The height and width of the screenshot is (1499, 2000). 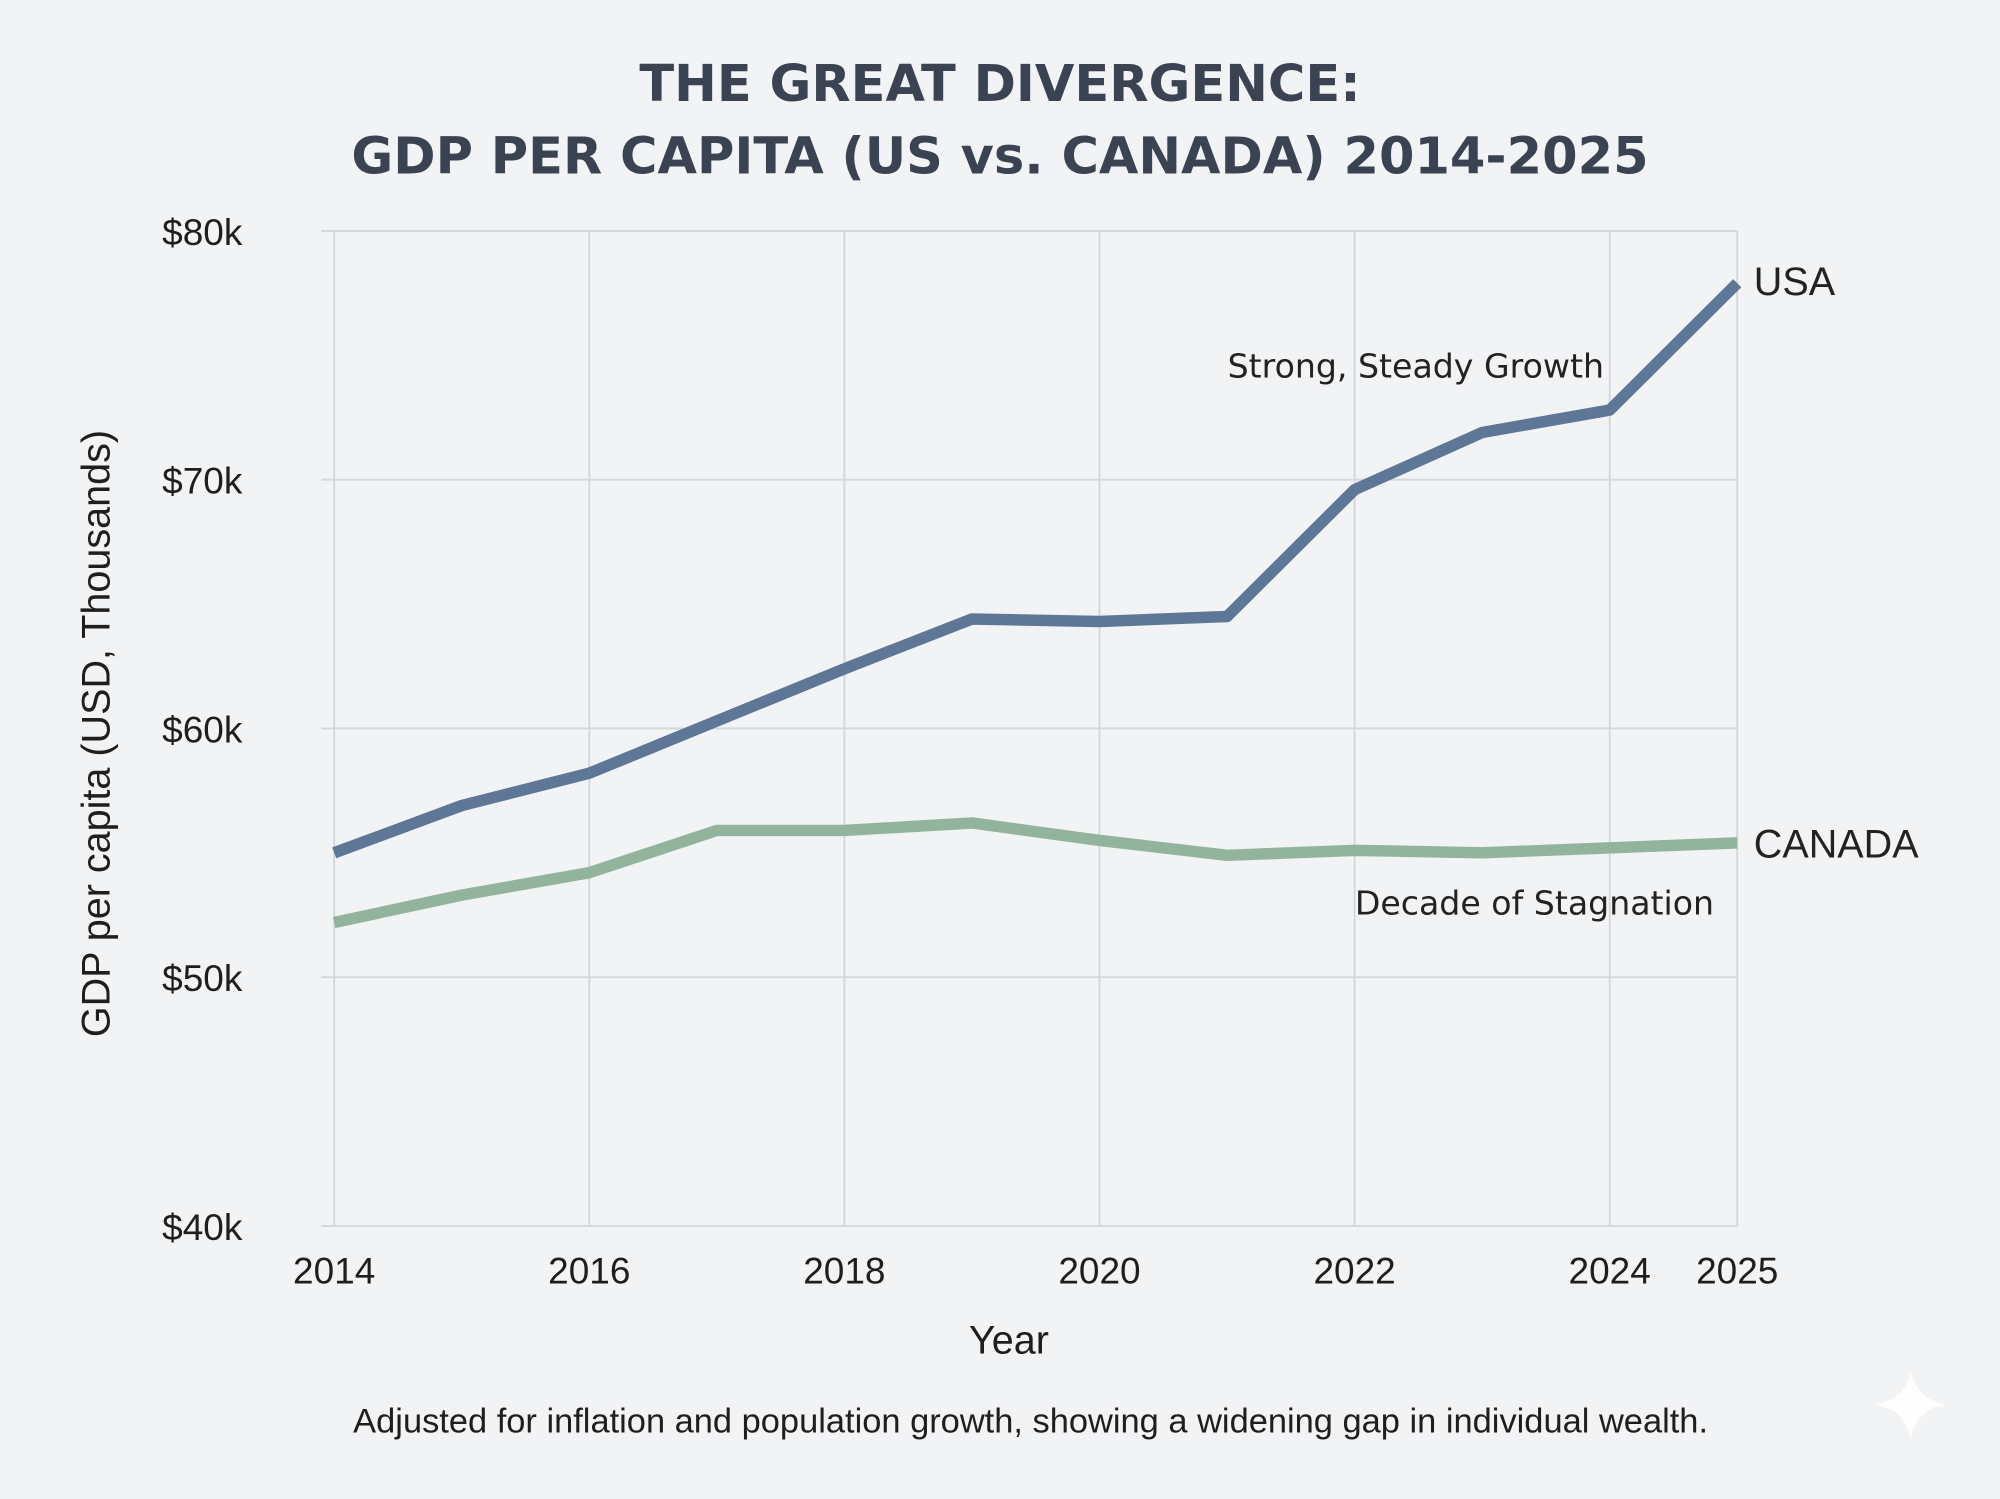 I want to click on y-tick-label: $40k, so click(x=202, y=1227).